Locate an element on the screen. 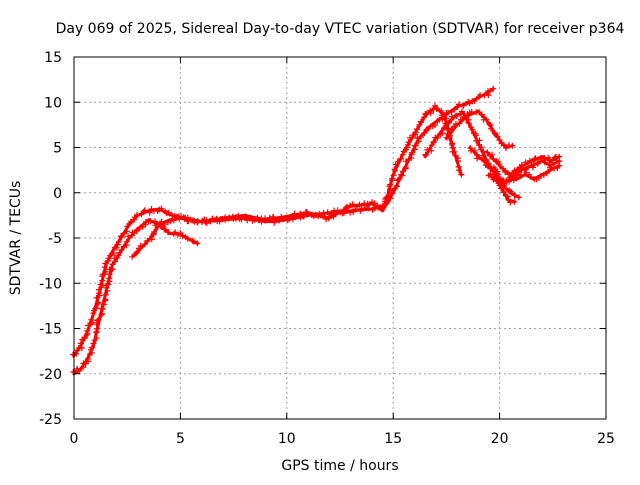  y-tick-label: 0 is located at coordinates (57, 194).